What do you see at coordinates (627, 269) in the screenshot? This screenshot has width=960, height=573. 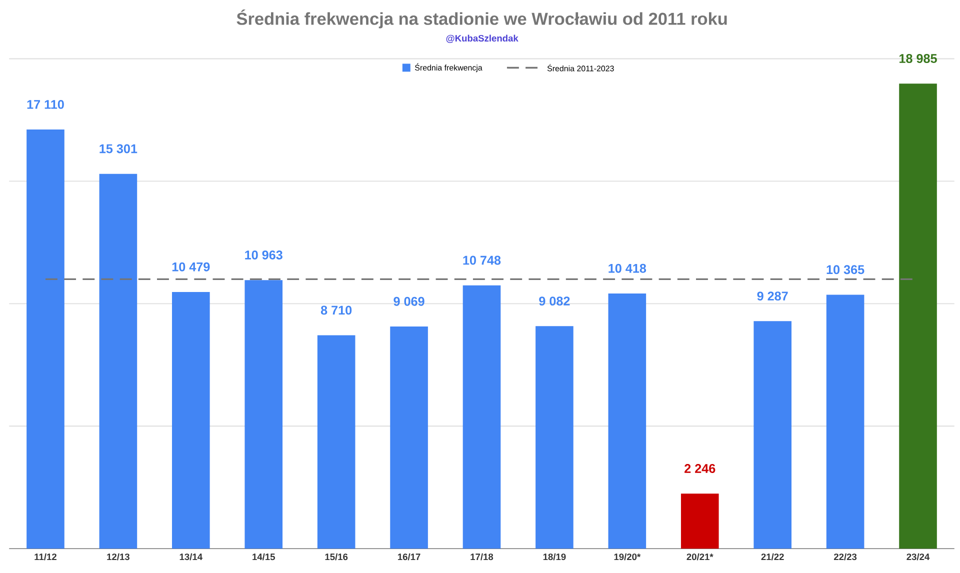 I see `data-label: 10 418` at bounding box center [627, 269].